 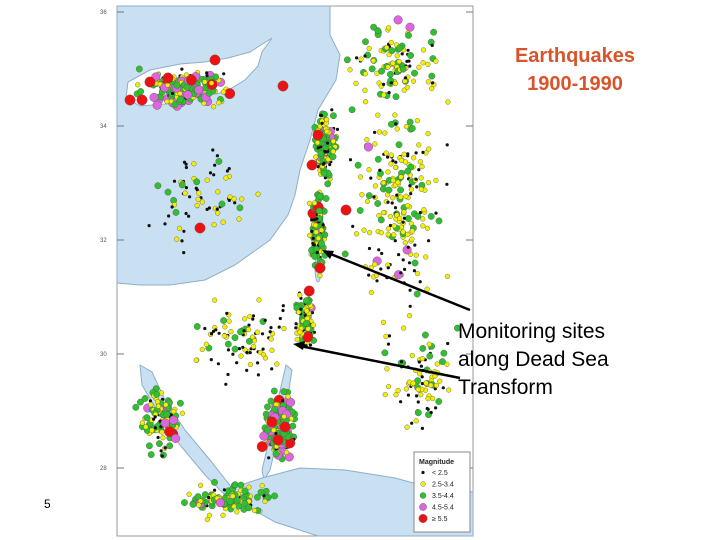 I want to click on slide-title-line-1: Earthquakes, so click(x=575, y=56).